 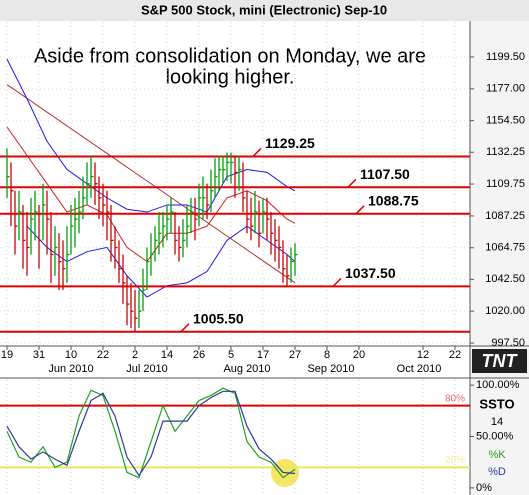 I want to click on x-tick-label: 19, so click(x=7, y=355).